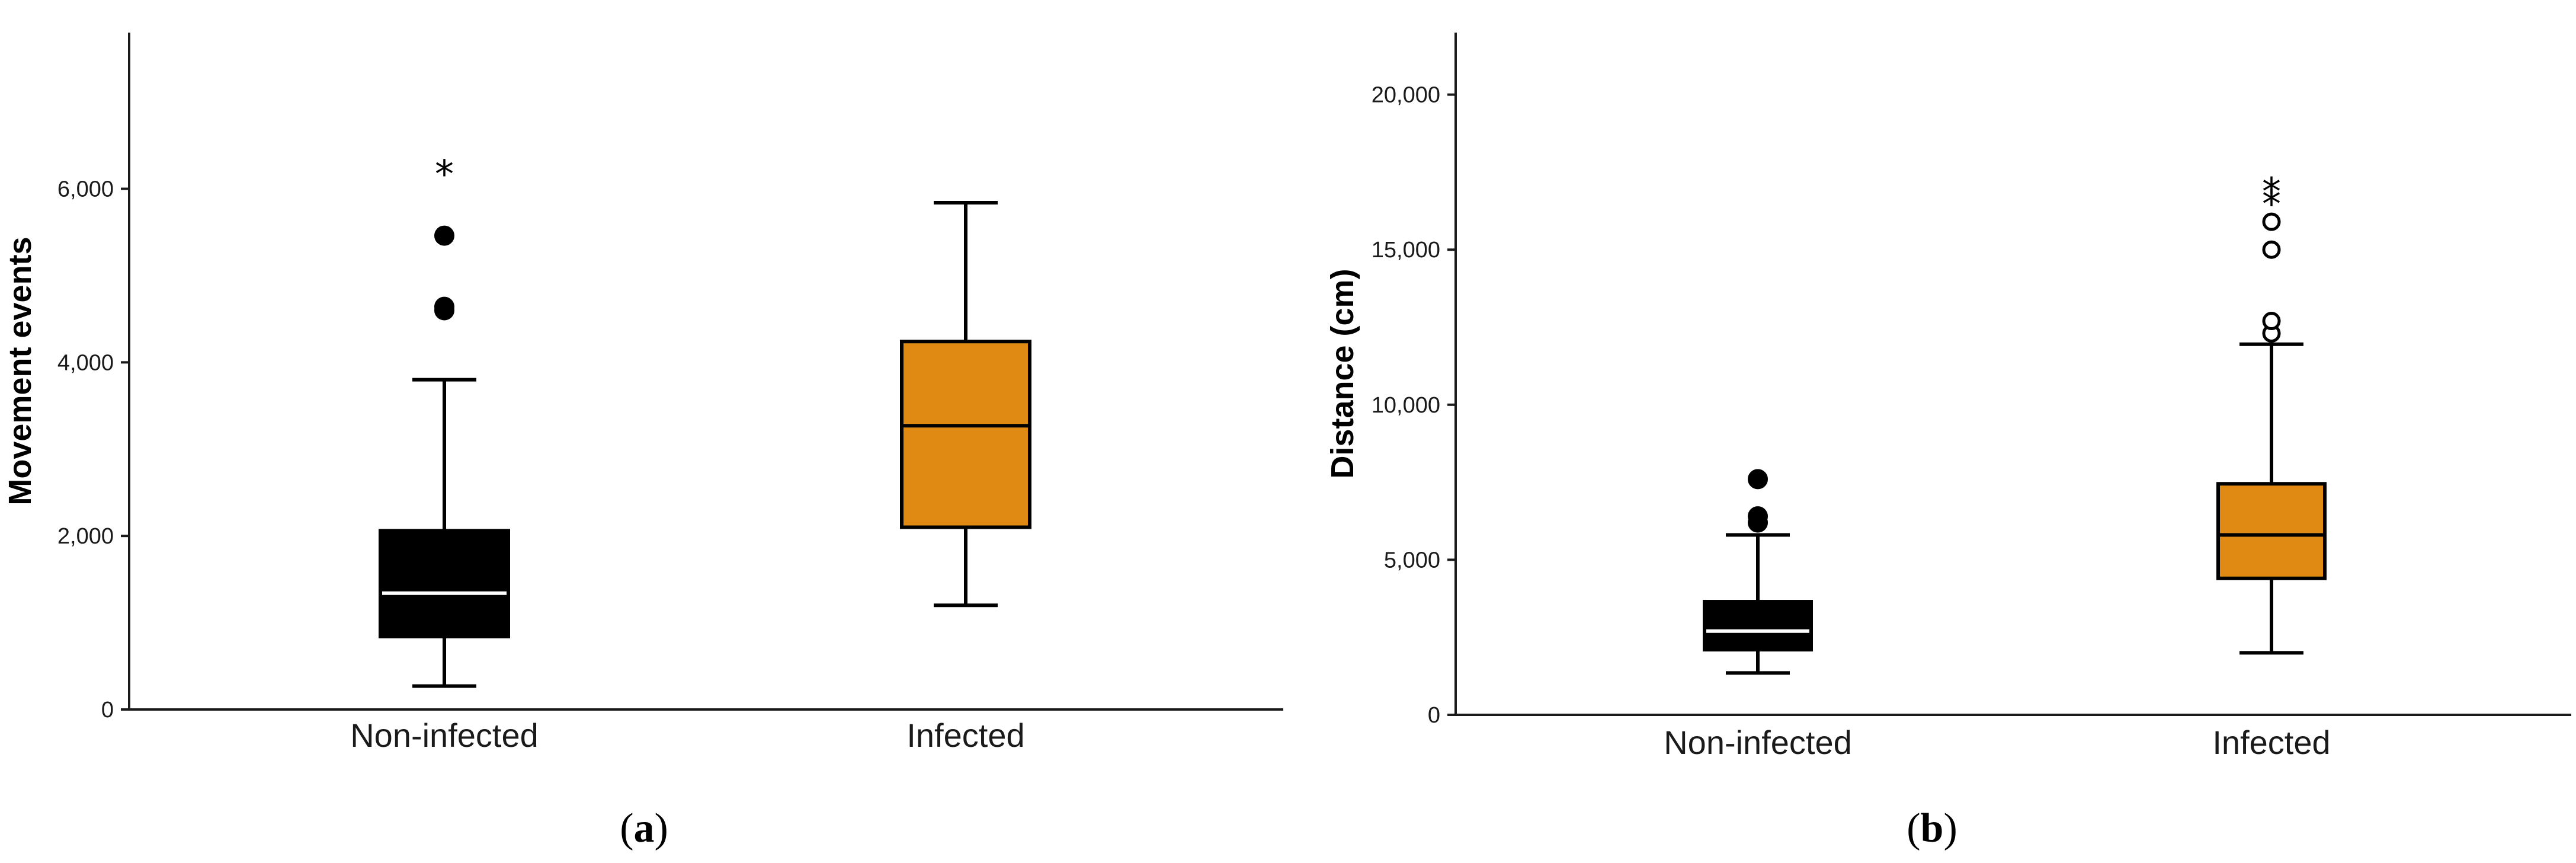 This screenshot has width=2576, height=863. I want to click on panel-a-box-infected, so click(965, 404).